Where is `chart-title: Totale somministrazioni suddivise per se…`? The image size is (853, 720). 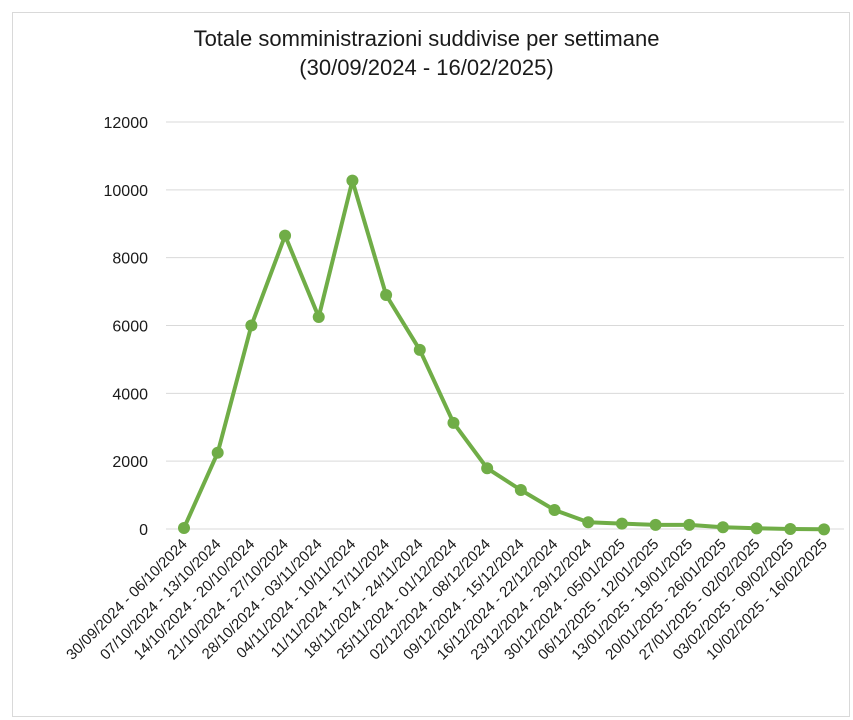
chart-title: Totale somministrazioni suddivise per se… is located at coordinates (426, 38).